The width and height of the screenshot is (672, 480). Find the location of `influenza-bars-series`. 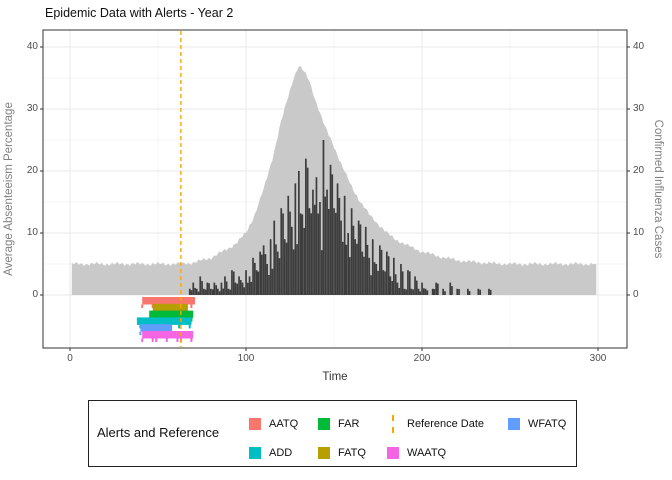

influenza-bars-series is located at coordinates (340, 217).